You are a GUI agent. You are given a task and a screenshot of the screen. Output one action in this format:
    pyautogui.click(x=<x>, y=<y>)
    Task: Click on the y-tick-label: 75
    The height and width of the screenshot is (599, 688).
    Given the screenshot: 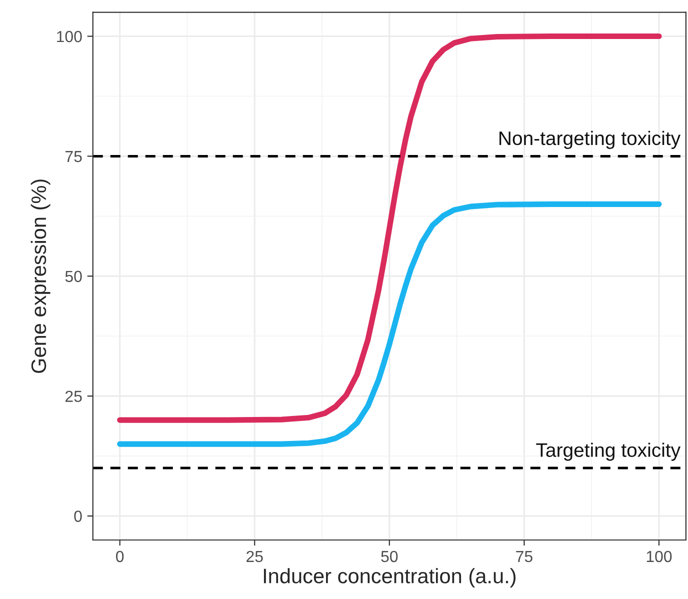 What is the action you would take?
    pyautogui.click(x=74, y=156)
    